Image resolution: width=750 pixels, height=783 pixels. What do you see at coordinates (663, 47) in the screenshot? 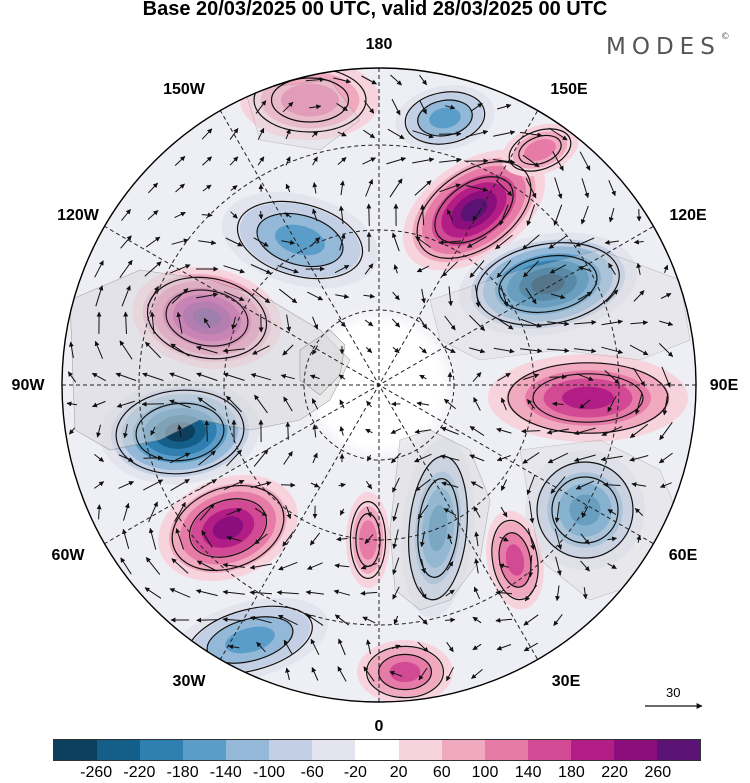
I see `brand-text: MODES` at bounding box center [663, 47].